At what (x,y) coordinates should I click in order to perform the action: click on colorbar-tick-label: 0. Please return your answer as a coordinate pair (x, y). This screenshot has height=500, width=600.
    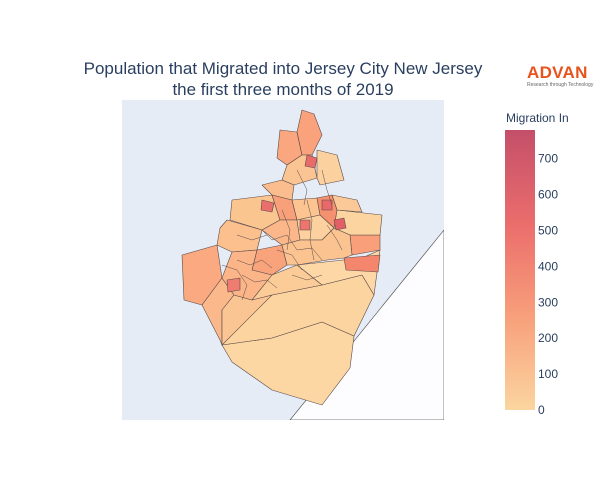
    Looking at the image, I should click on (541, 410).